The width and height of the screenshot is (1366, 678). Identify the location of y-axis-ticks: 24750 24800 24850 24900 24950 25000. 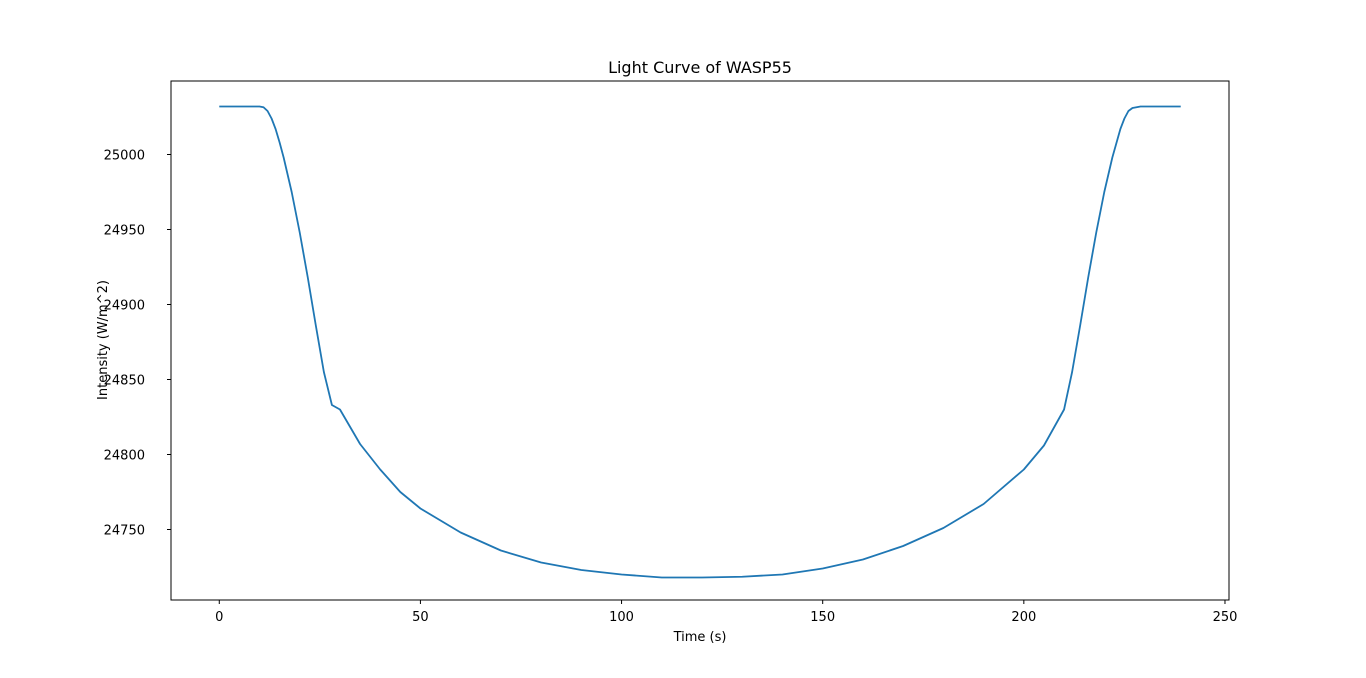
(137, 344).